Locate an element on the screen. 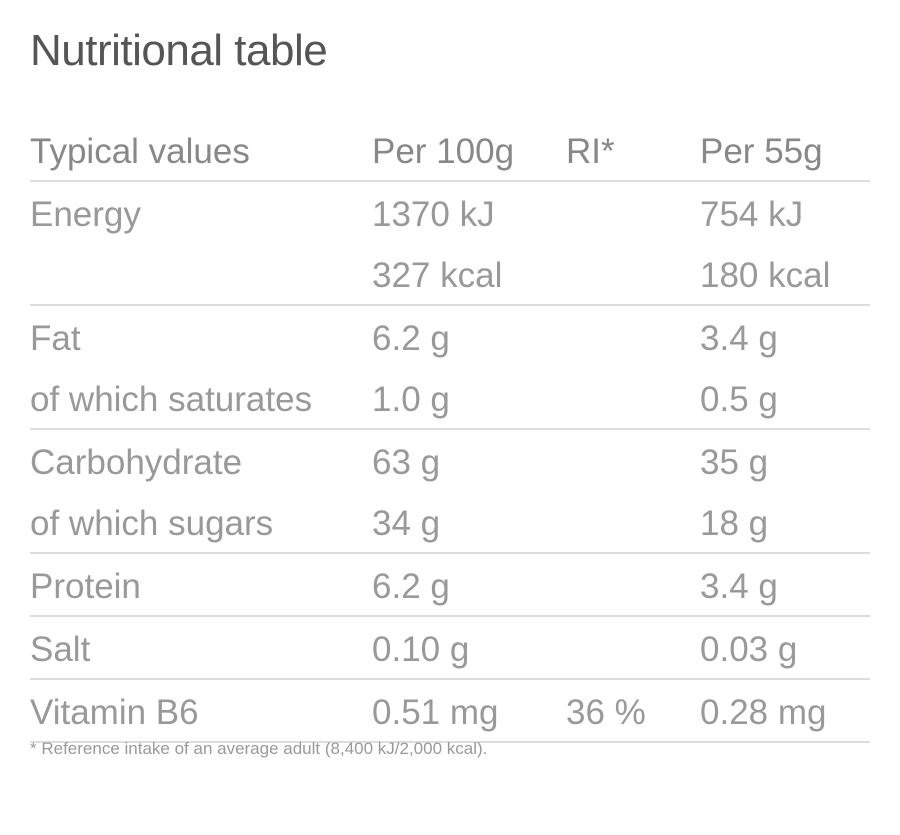 Image resolution: width=900 pixels, height=835 pixels. table-row: Fat 6.2 g 3.4 g is located at coordinates (450, 336).